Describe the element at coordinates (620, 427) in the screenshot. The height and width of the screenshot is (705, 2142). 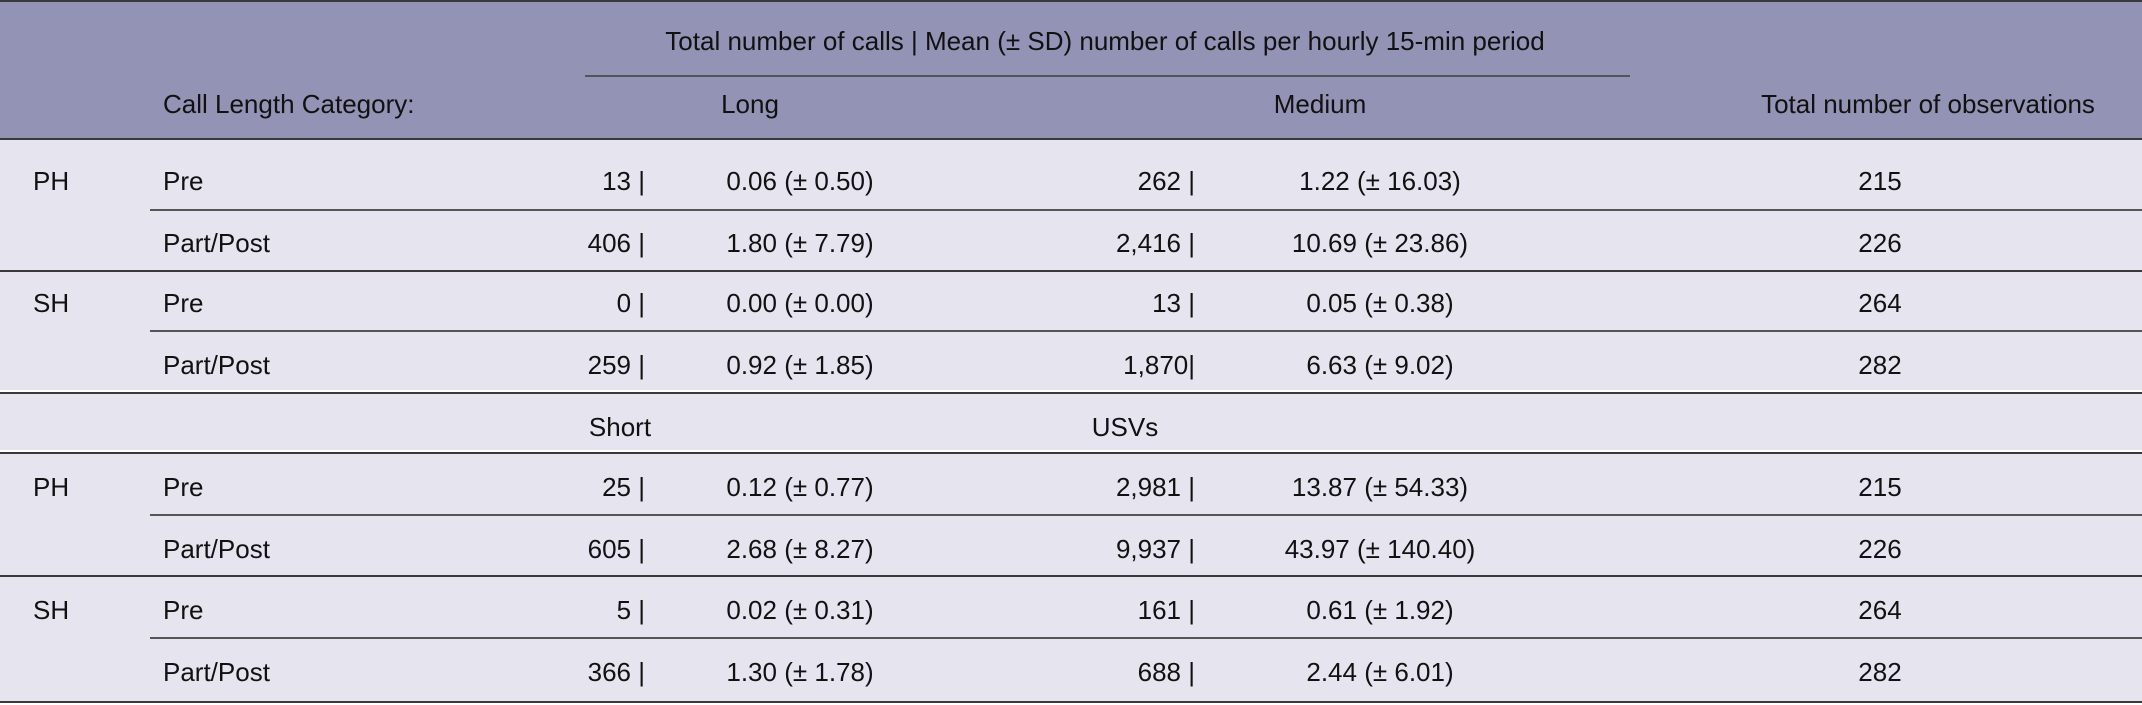
I see `header-col-short: Short` at that location.